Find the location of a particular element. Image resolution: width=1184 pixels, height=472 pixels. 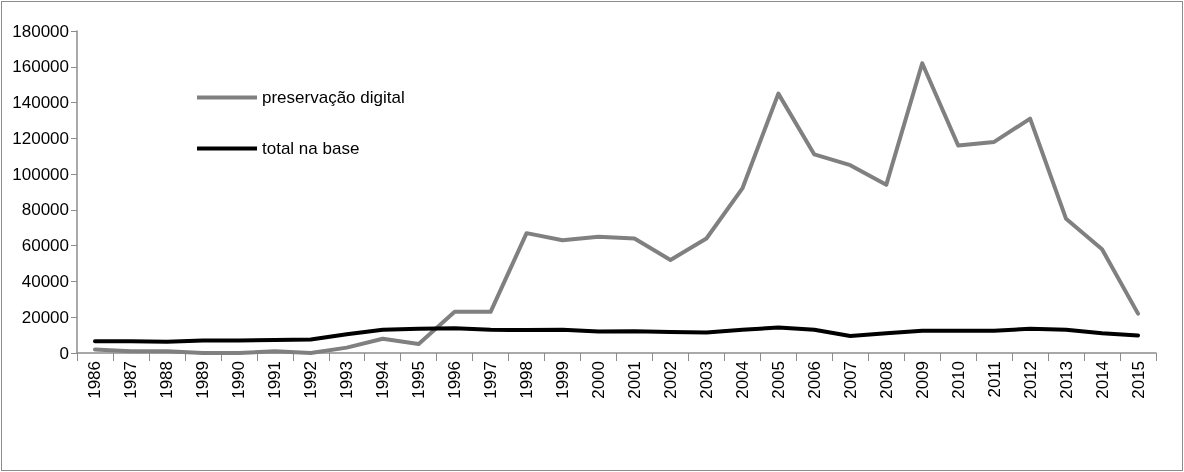

y-tick-label: 180000 is located at coordinates (40, 31).